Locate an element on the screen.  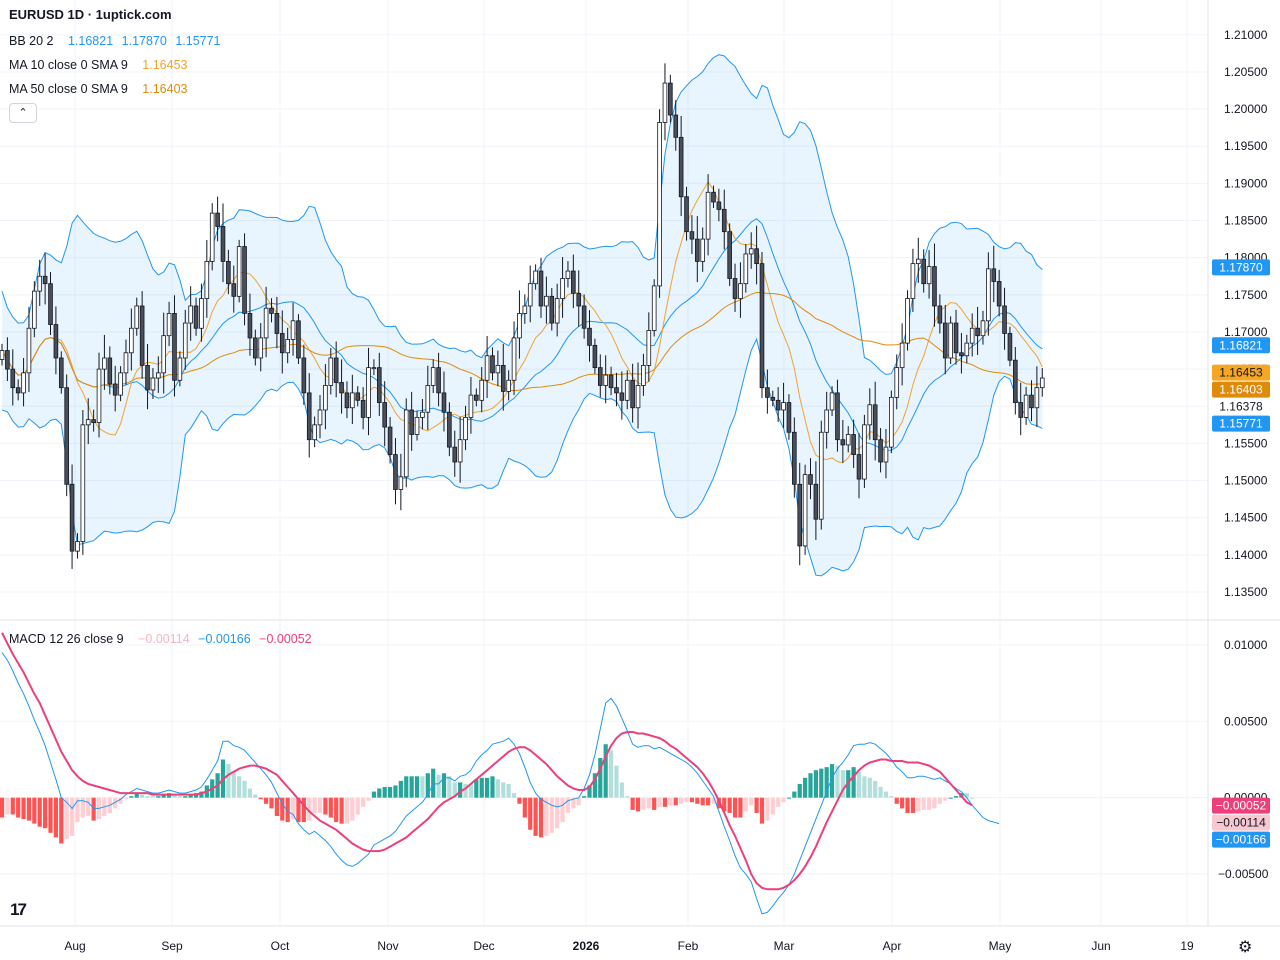
price-tick-label: 1.15000 is located at coordinates (1246, 481).